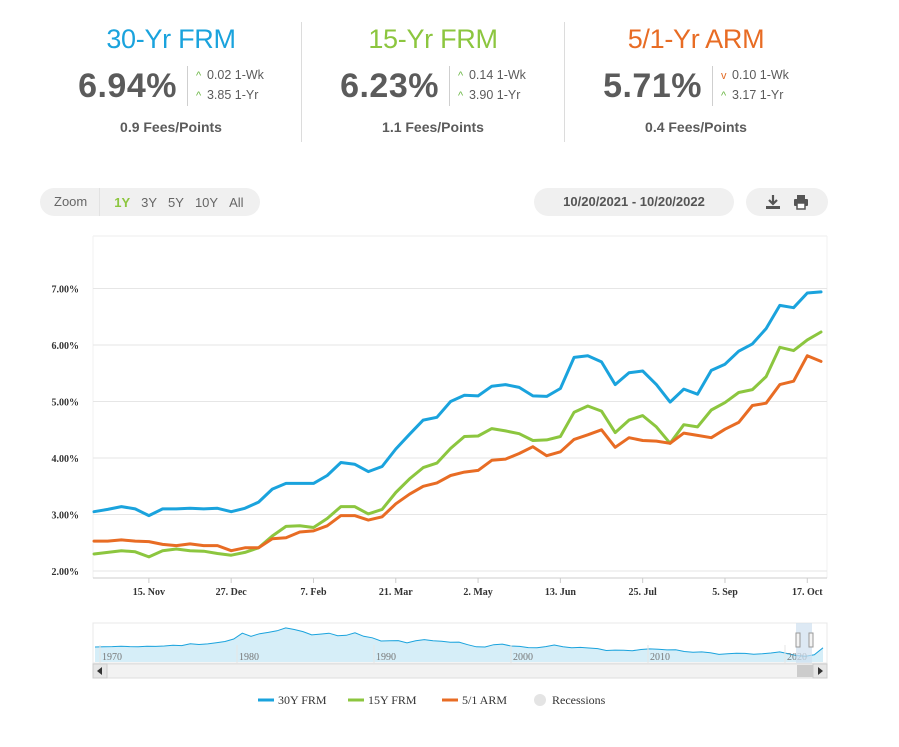 The image size is (899, 747). I want to click on y-tick-label: 4.00%, so click(66, 459).